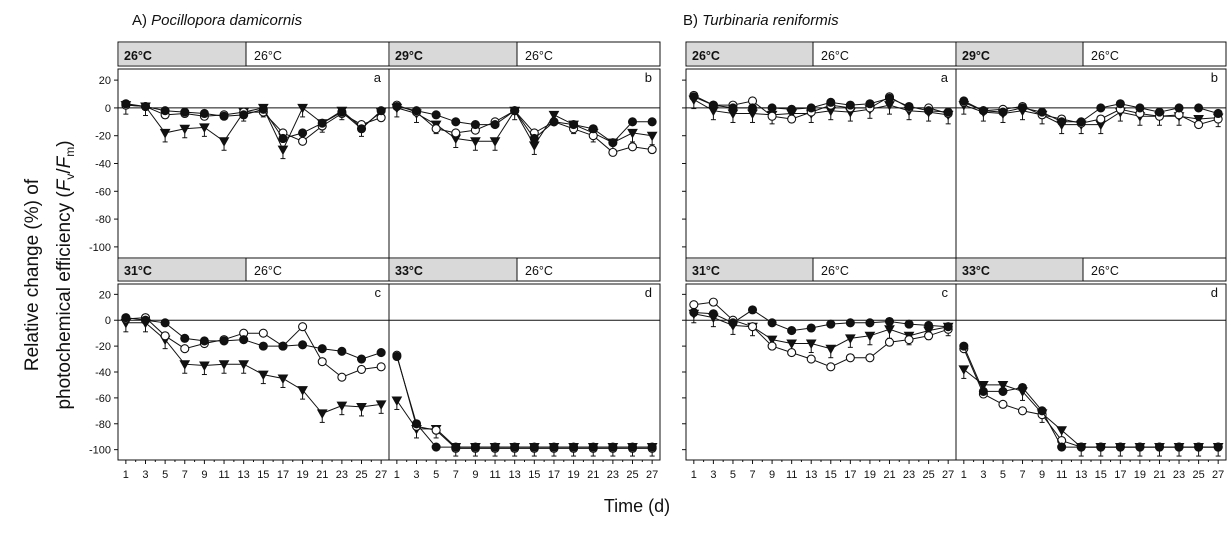 This screenshot has width=1231, height=542. I want to click on x-tick-label: 25, so click(632, 475).